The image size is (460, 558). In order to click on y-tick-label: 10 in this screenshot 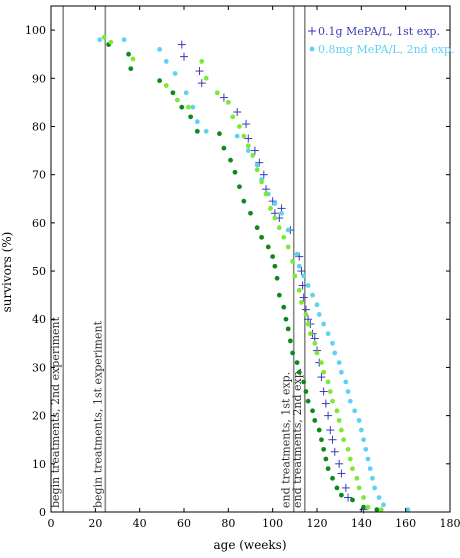, I will do `click(39, 464)`.